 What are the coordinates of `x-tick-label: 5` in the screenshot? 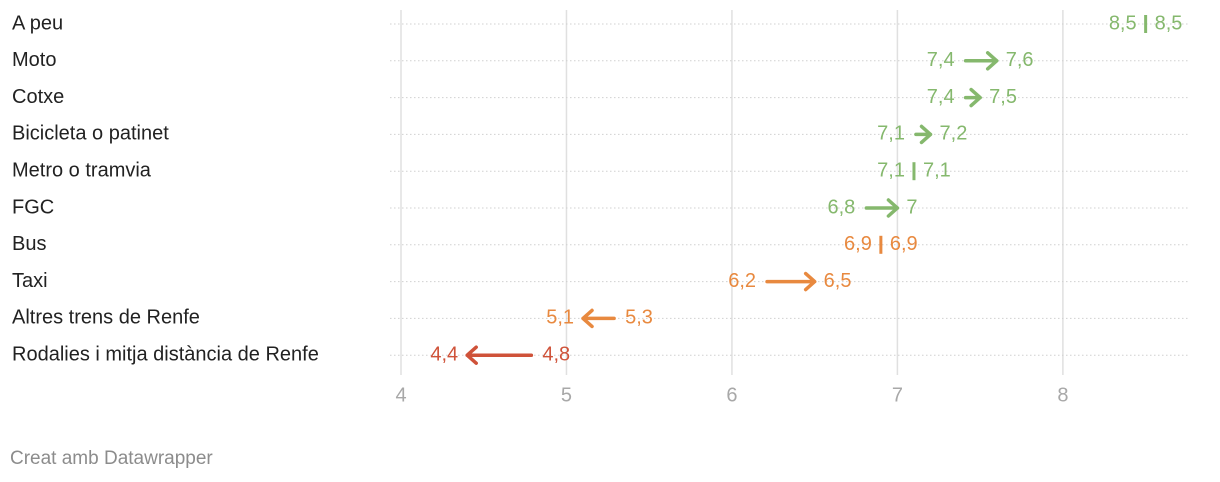 It's located at (566, 395).